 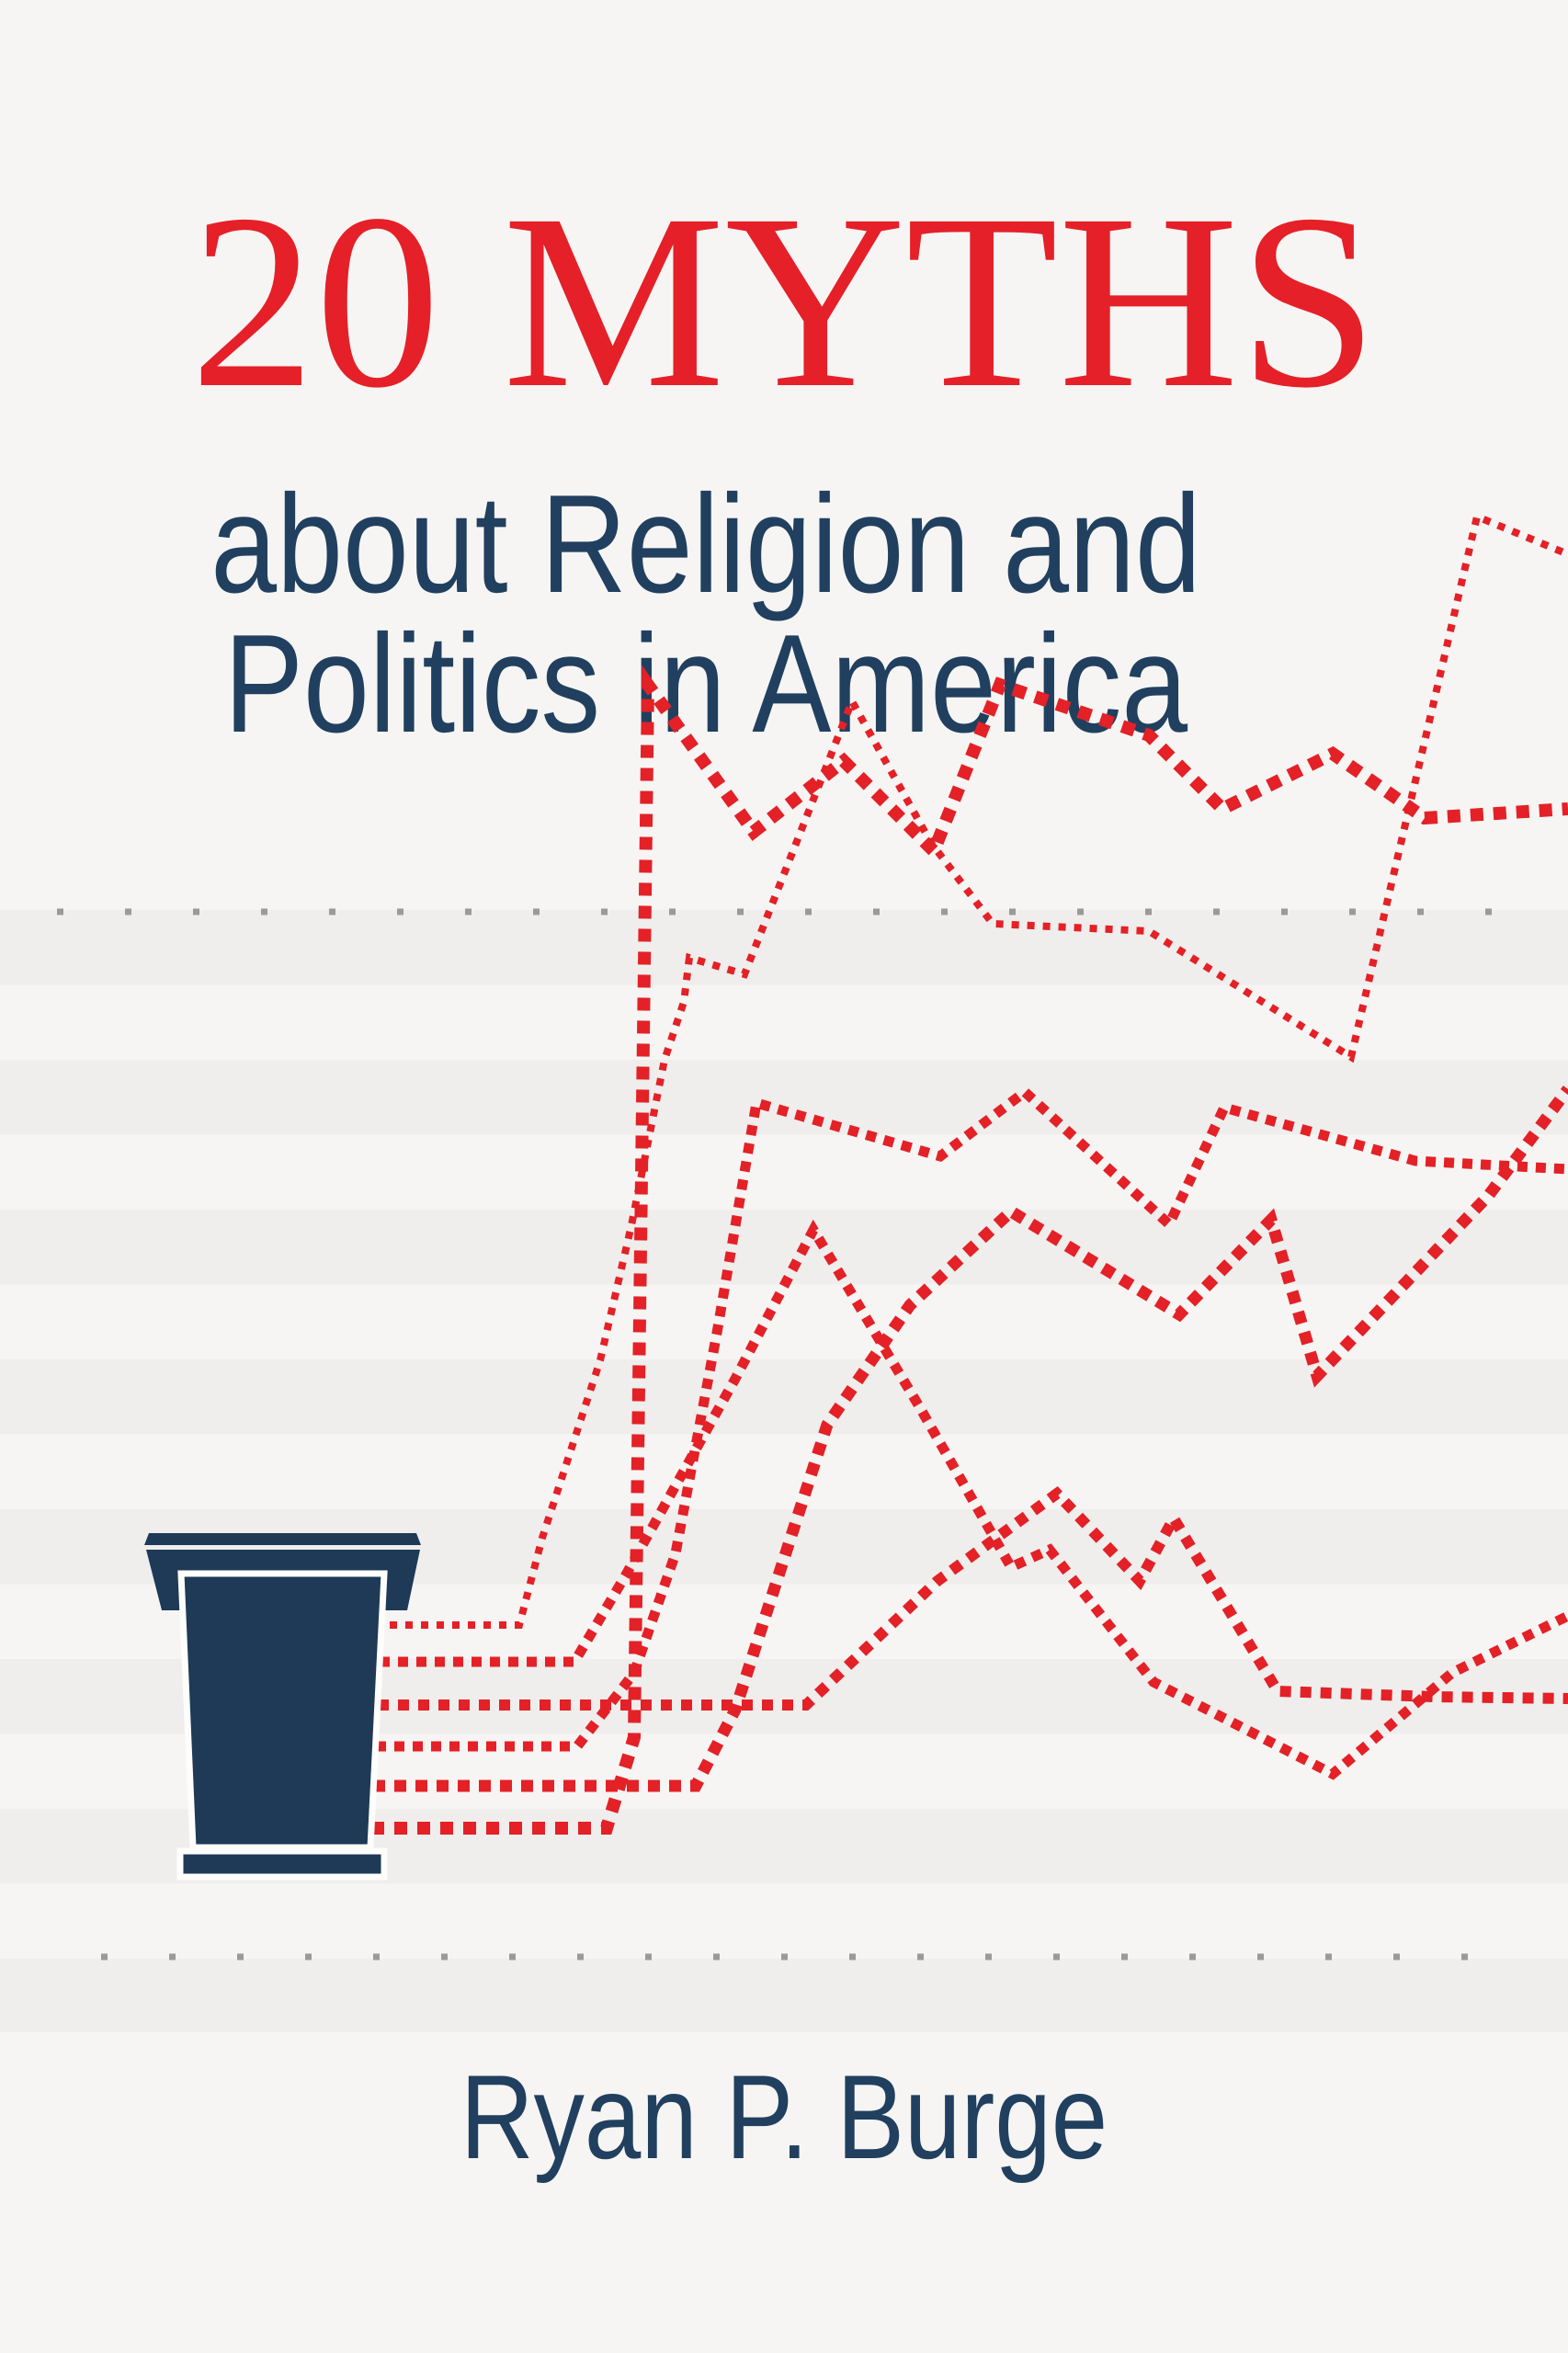 What do you see at coordinates (282, 1539) in the screenshot?
I see `podium-top-slab` at bounding box center [282, 1539].